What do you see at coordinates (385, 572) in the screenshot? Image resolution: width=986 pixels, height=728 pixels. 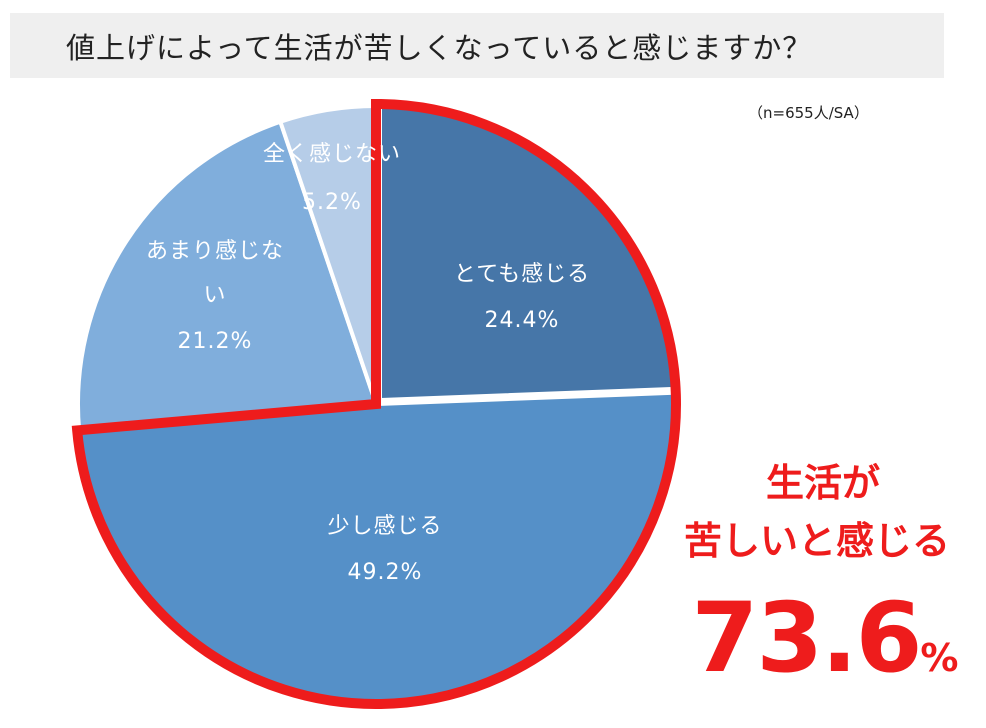 I see `slice-2-value-label: 49.2%` at bounding box center [385, 572].